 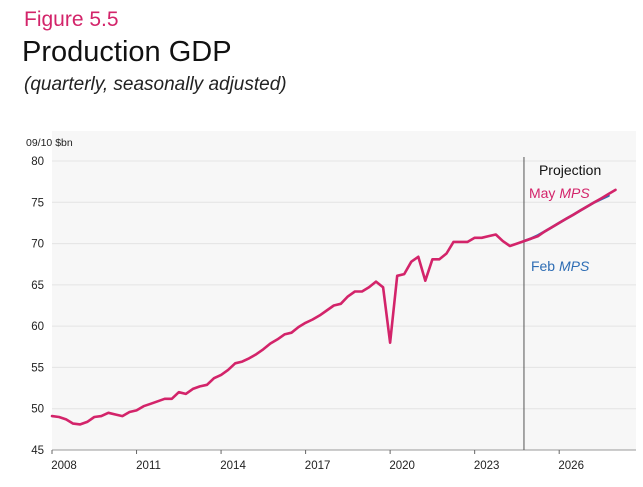 I want to click on y-axis-unit-label: 09/10 $bn, so click(x=49, y=143).